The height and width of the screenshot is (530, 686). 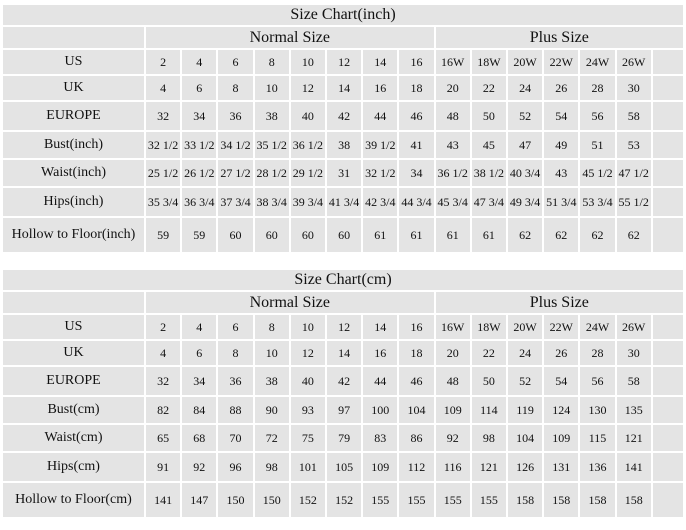 I want to click on size-value: 50, so click(x=488, y=116).